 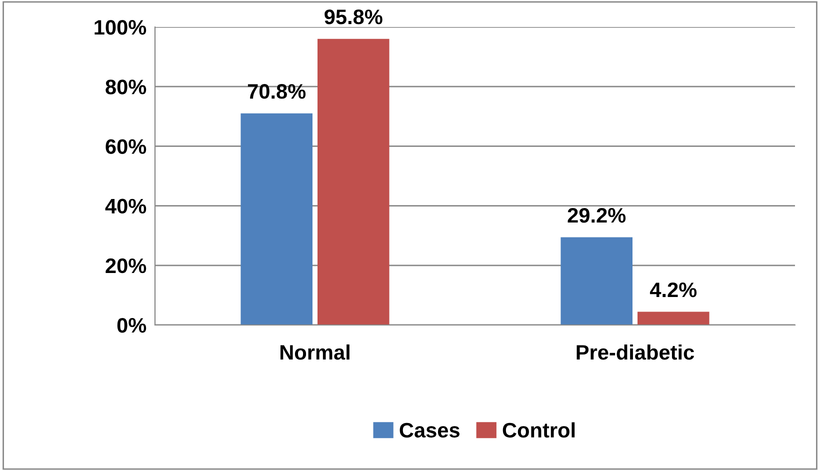 I want to click on y-tick-label: 20%, so click(x=126, y=266).